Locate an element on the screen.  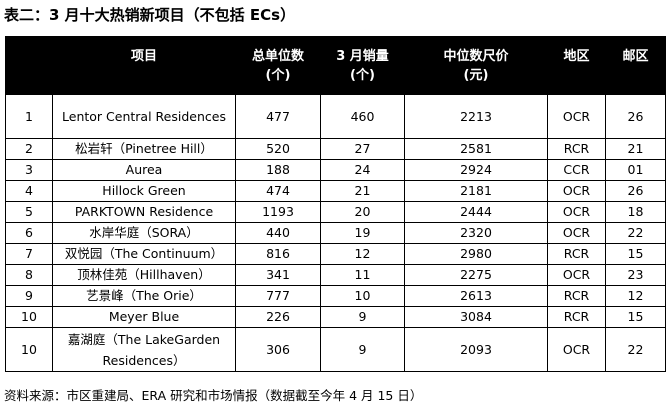
header-project-label: 项目 is located at coordinates (143, 56).